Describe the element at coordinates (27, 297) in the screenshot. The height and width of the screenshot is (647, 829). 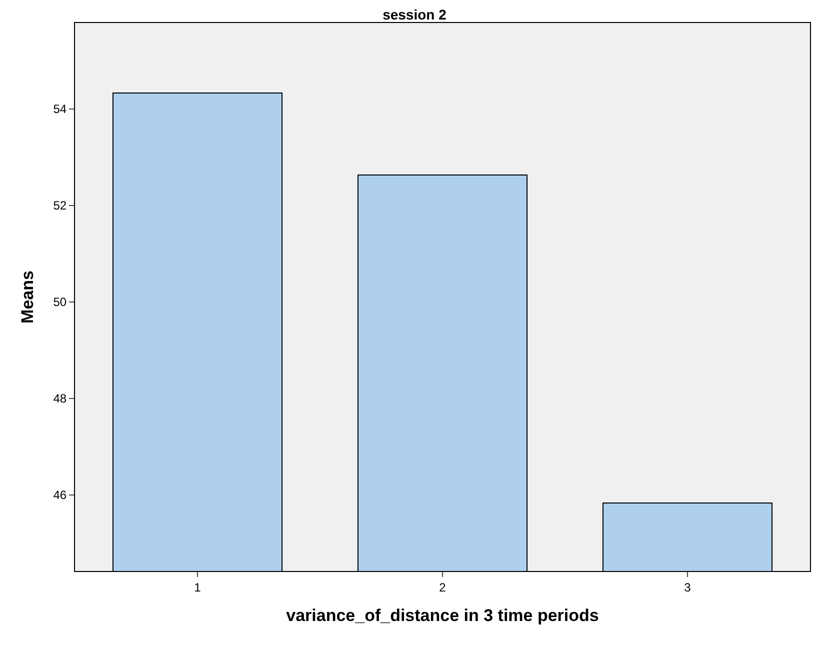
I see `y-axis-title: Means` at that location.